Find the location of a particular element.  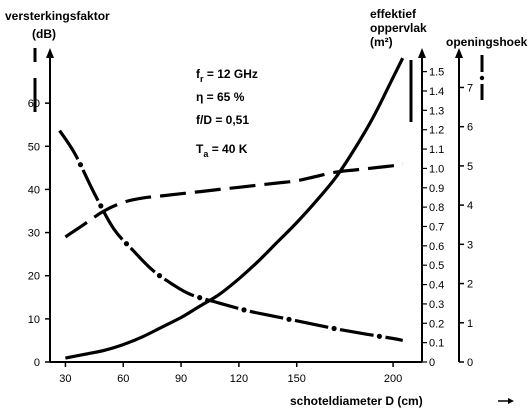

area-axis-arrow is located at coordinates (422, 53).